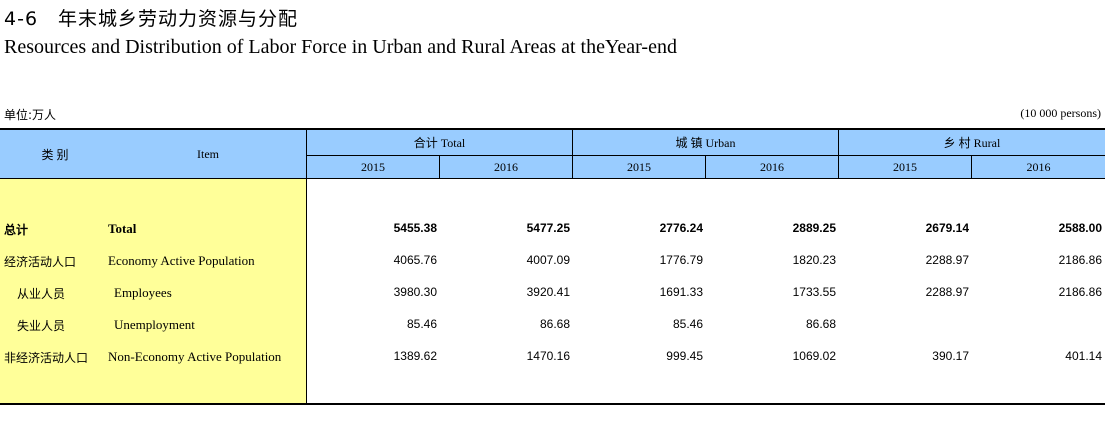 The image size is (1105, 437). I want to click on header-item-en: Item, so click(208, 154).